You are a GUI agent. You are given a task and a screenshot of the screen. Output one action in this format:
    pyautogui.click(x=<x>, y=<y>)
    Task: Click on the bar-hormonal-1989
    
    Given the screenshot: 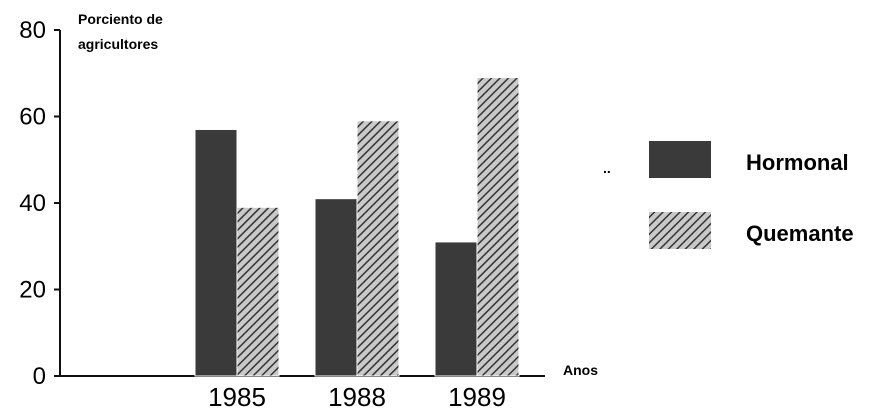 What is the action you would take?
    pyautogui.click(x=456, y=309)
    